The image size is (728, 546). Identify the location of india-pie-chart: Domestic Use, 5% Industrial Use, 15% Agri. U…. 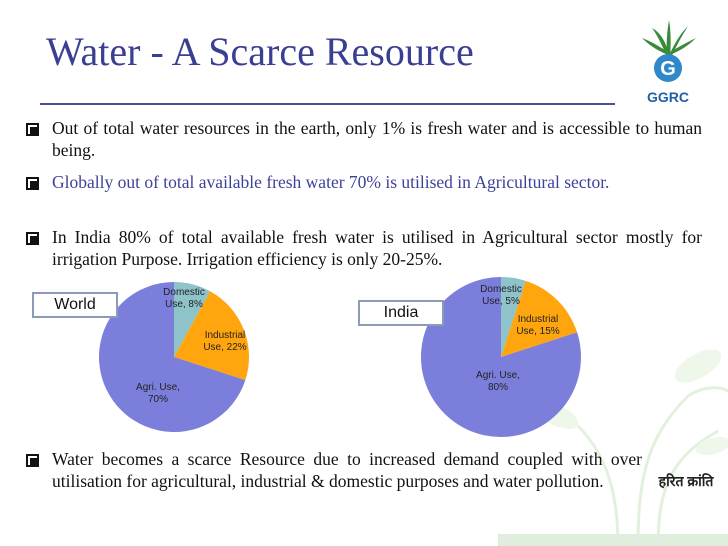
(501, 357).